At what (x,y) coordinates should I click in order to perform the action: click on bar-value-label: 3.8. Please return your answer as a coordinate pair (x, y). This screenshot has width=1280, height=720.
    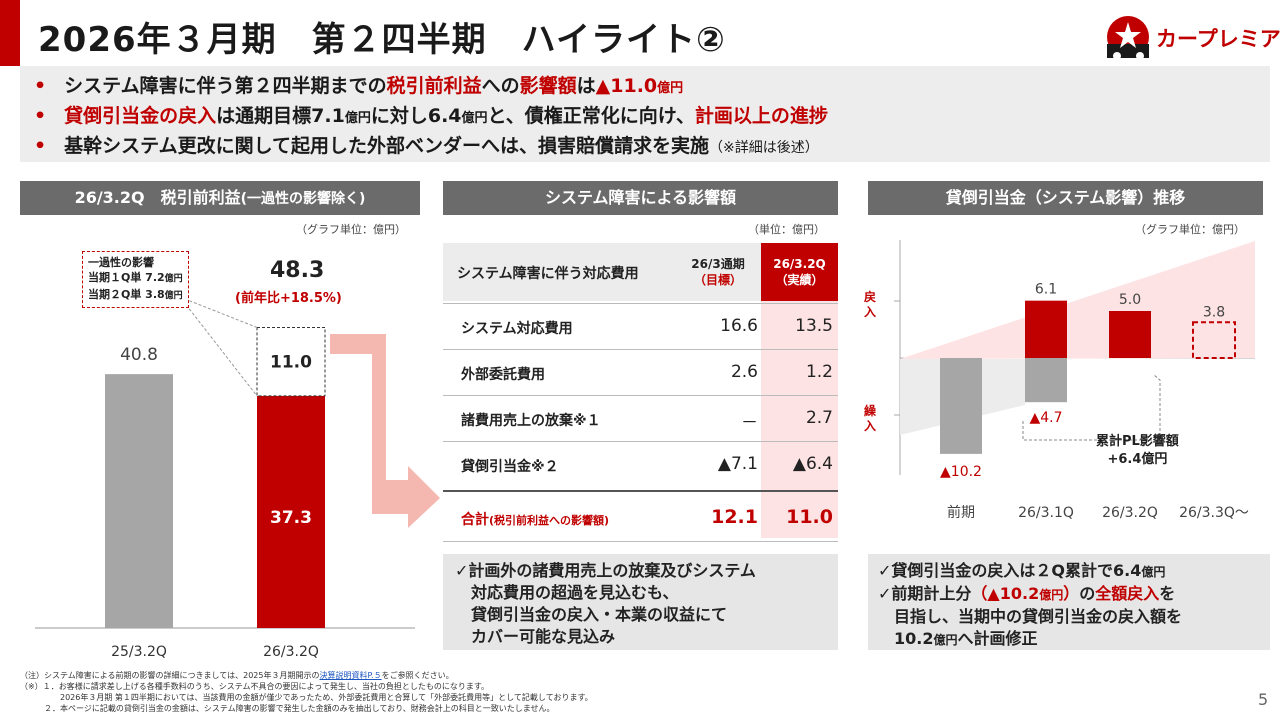
    Looking at the image, I should click on (1214, 312).